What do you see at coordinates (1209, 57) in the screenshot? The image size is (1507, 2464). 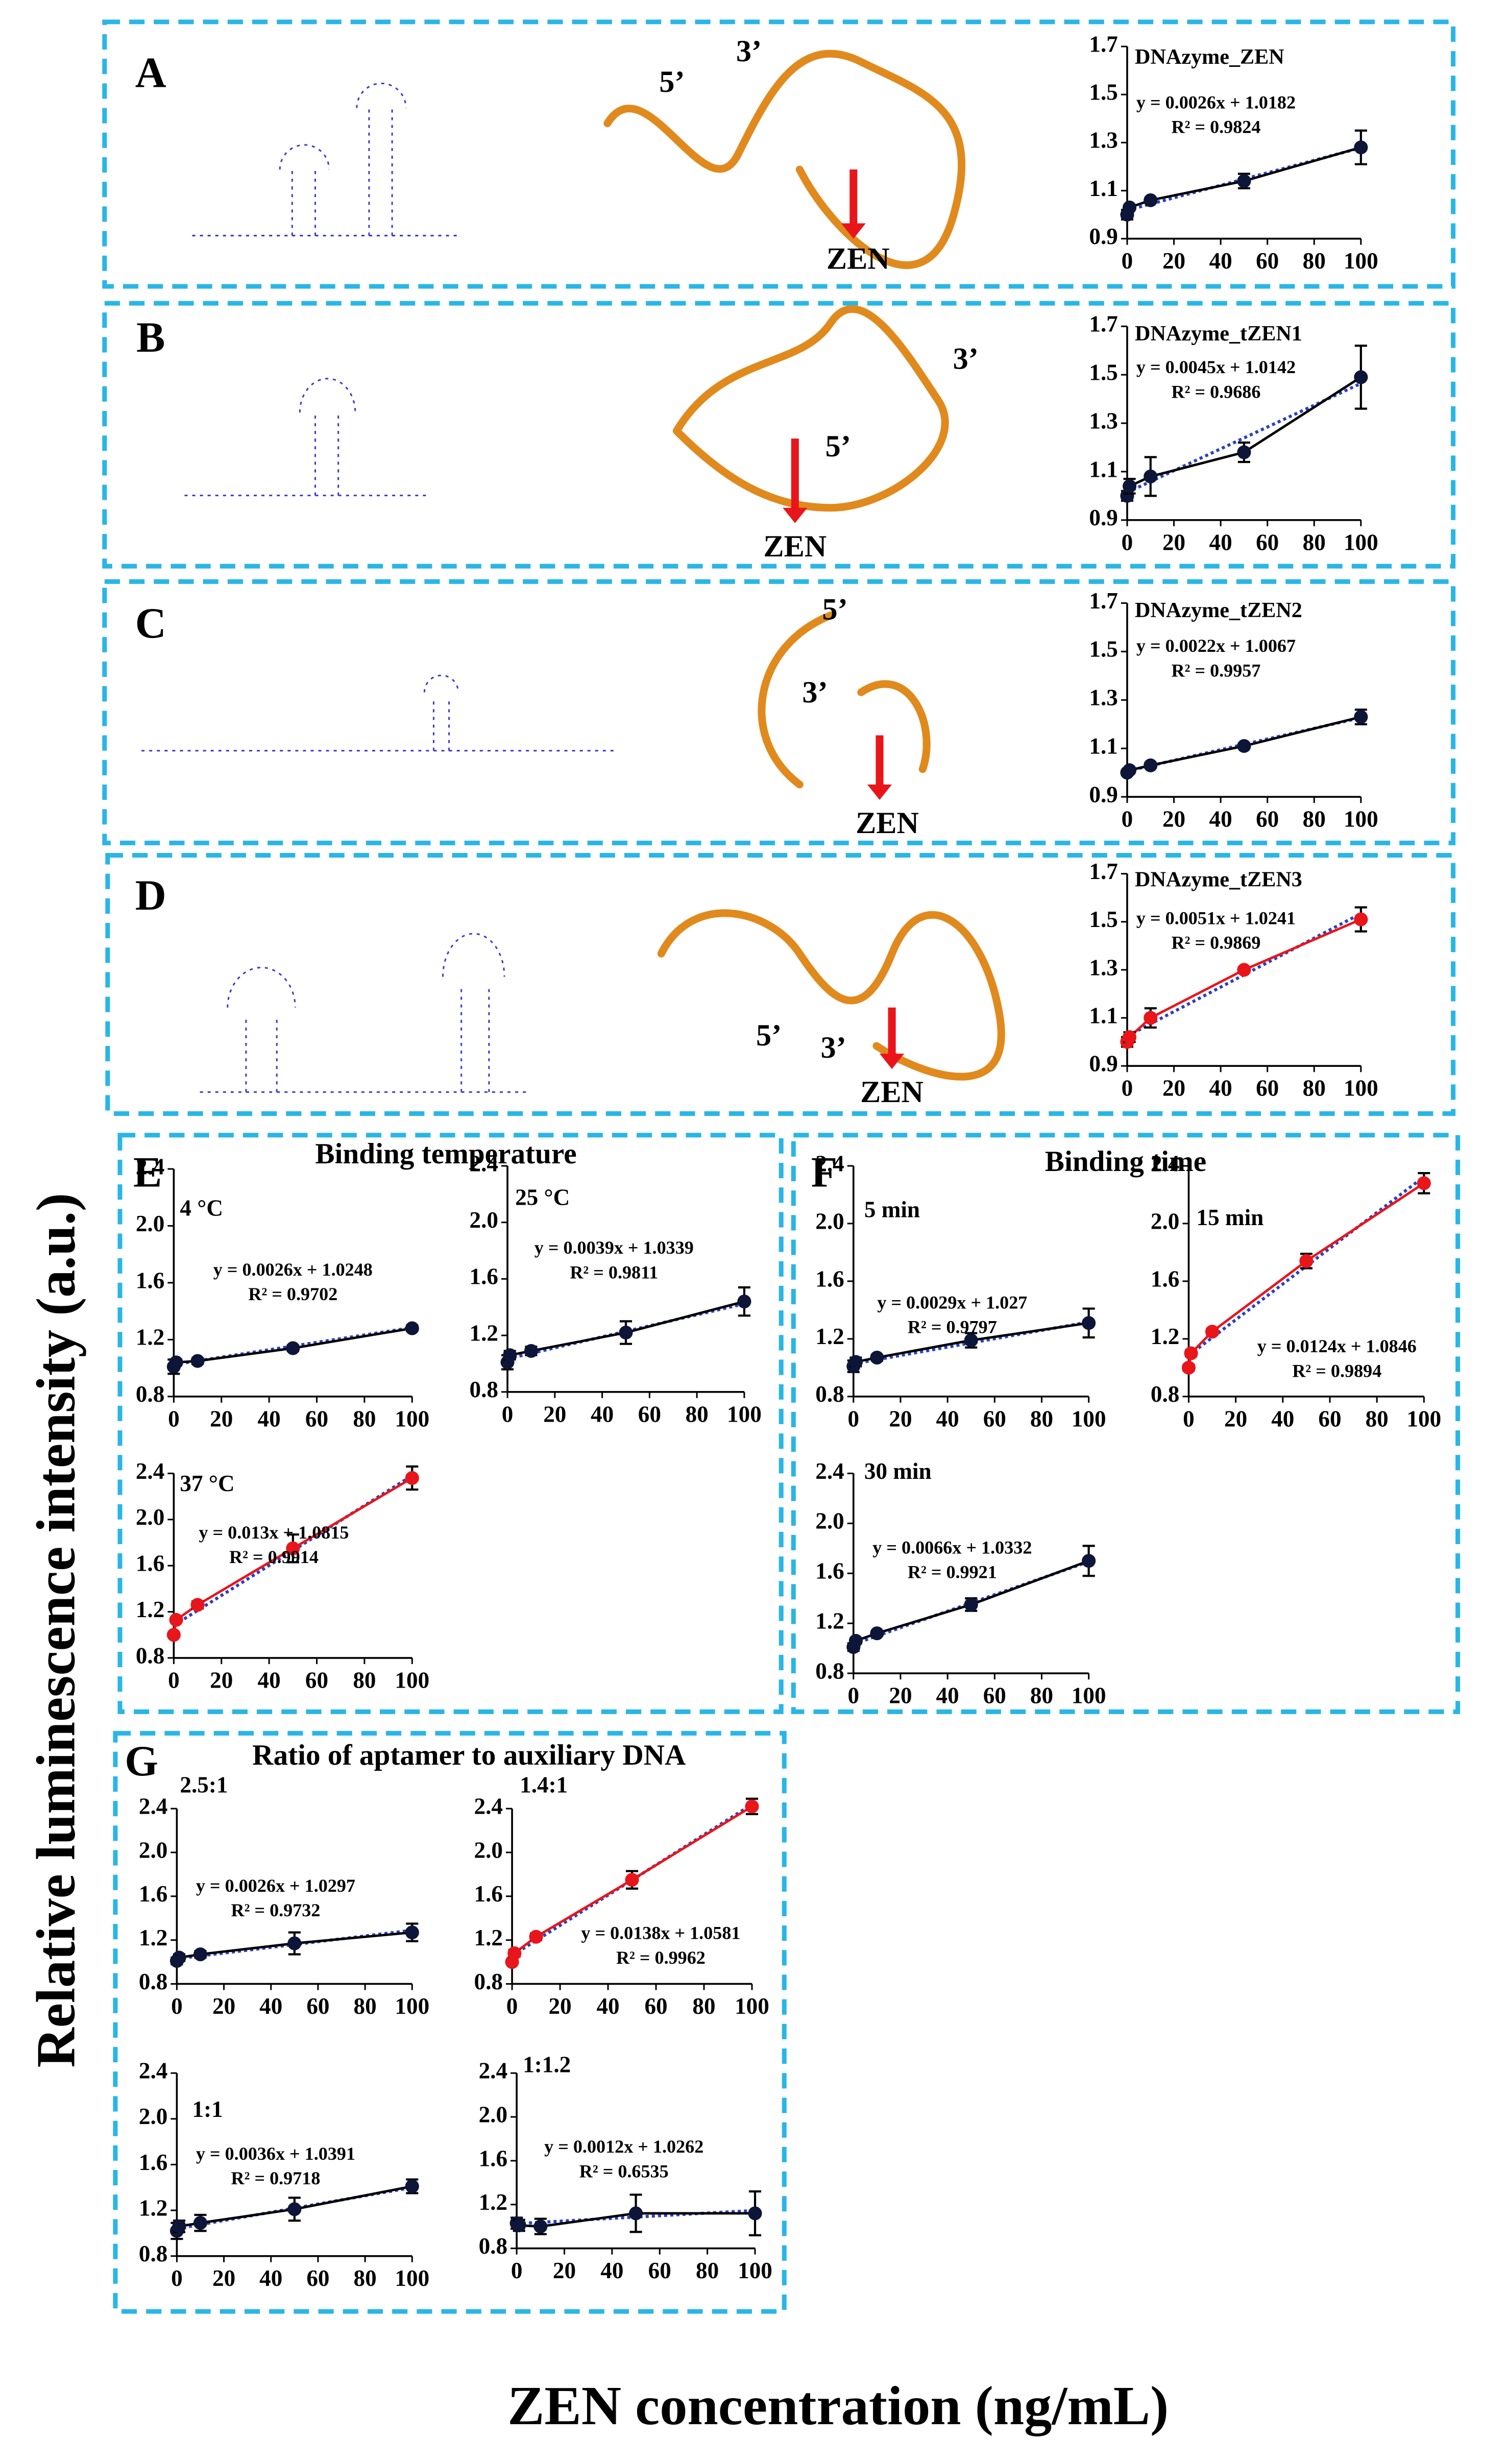 I see `chart-title: DNAzyme_ZEN` at bounding box center [1209, 57].